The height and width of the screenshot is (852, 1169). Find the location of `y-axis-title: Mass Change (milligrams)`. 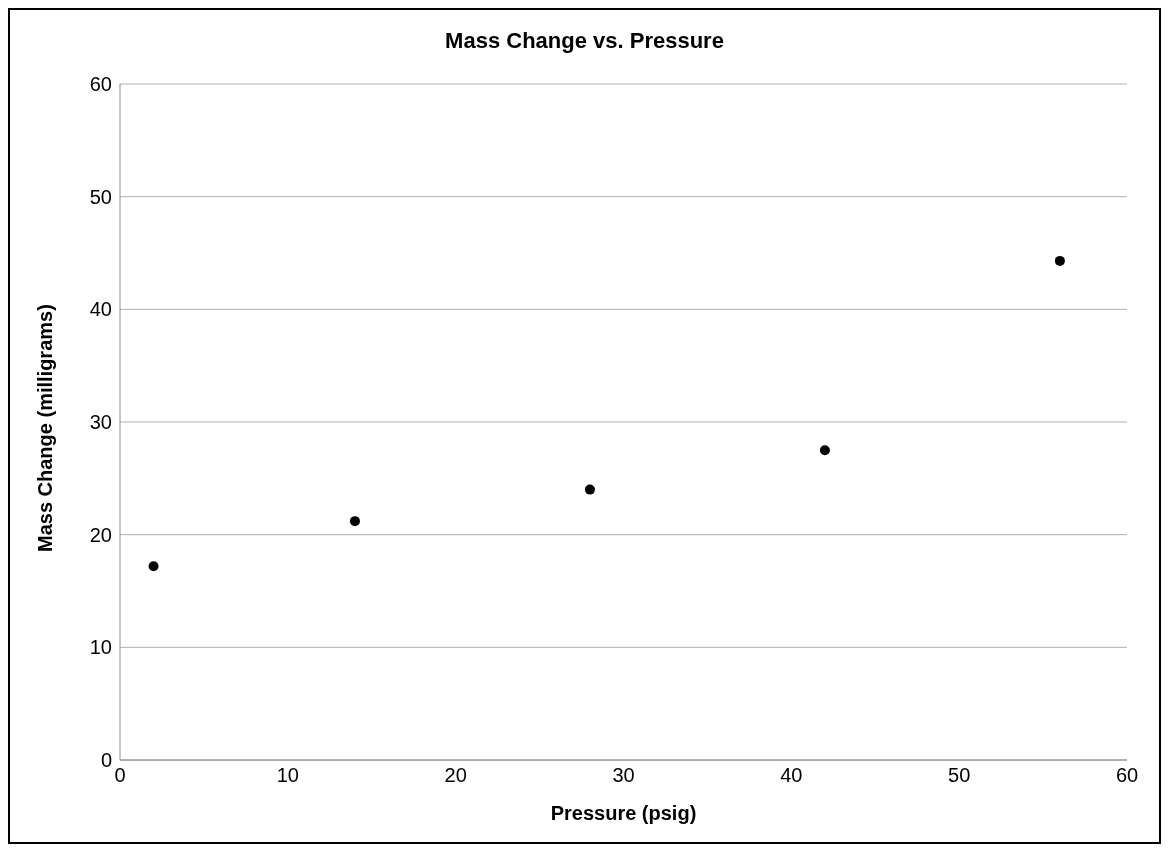

y-axis-title: Mass Change (milligrams) is located at coordinates (45, 428).